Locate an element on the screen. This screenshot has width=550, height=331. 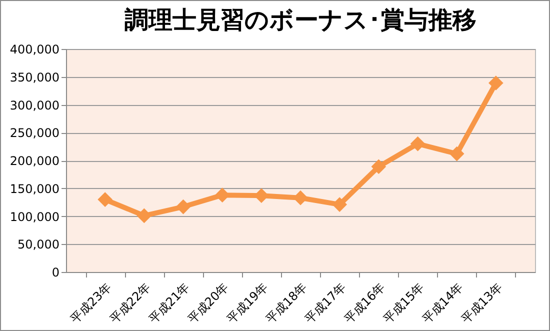
y-tick-label: 50,000 is located at coordinates (39, 245).